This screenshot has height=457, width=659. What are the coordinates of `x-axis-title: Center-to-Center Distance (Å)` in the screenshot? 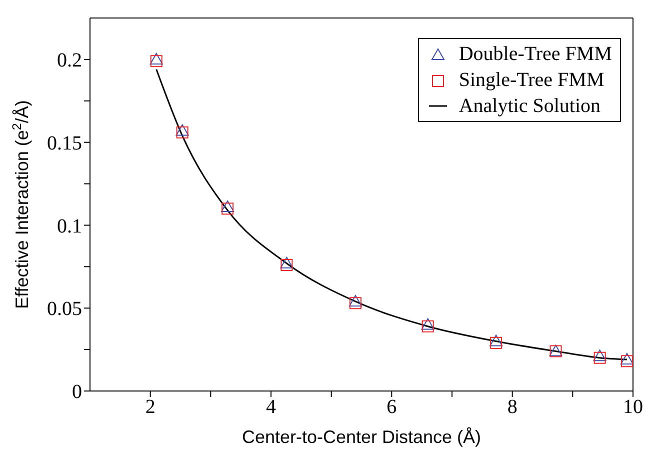 It's located at (362, 437).